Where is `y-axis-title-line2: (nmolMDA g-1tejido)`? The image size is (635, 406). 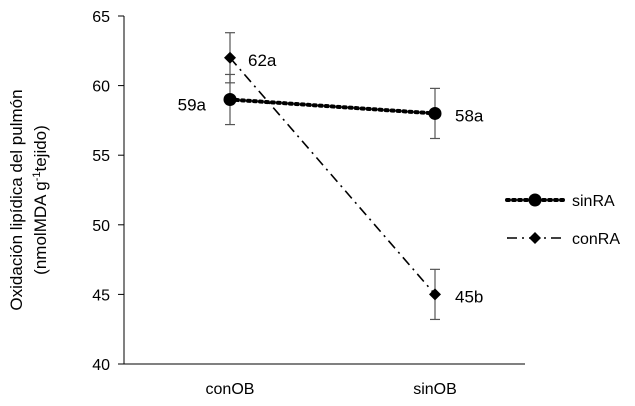 y-axis-title-line2: (nmolMDA g-1tejido) is located at coordinates (40, 200).